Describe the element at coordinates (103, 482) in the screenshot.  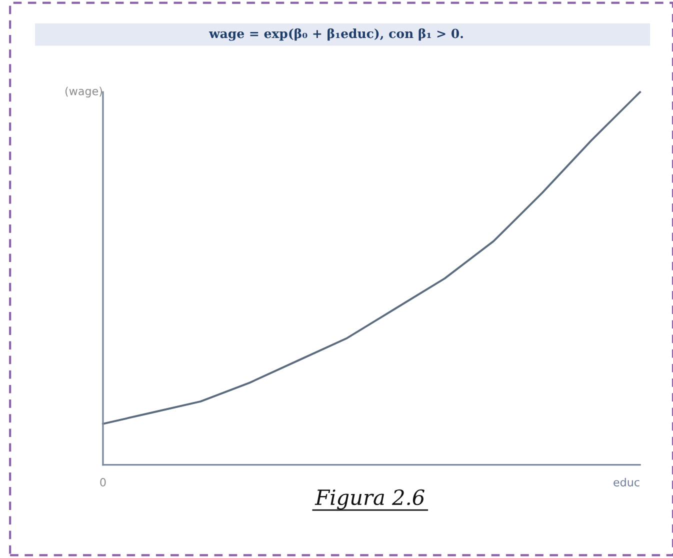
I see `text: 0` at that location.